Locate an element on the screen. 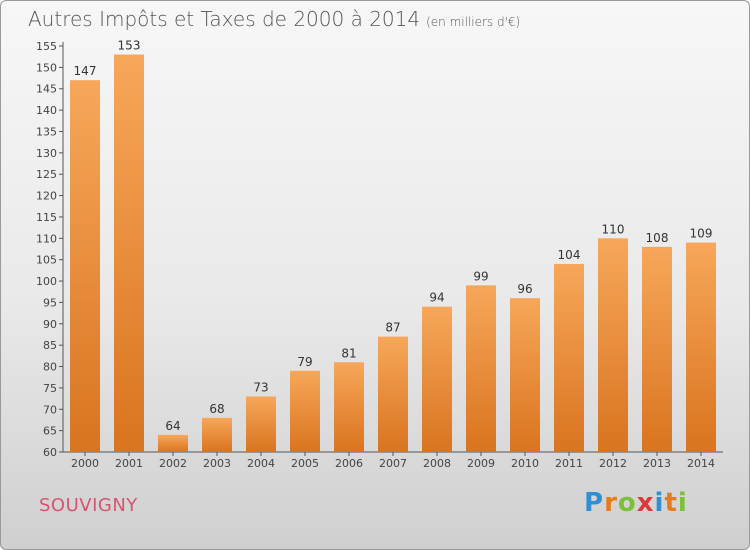 This screenshot has width=750, height=550. value-label: 109 is located at coordinates (701, 234).